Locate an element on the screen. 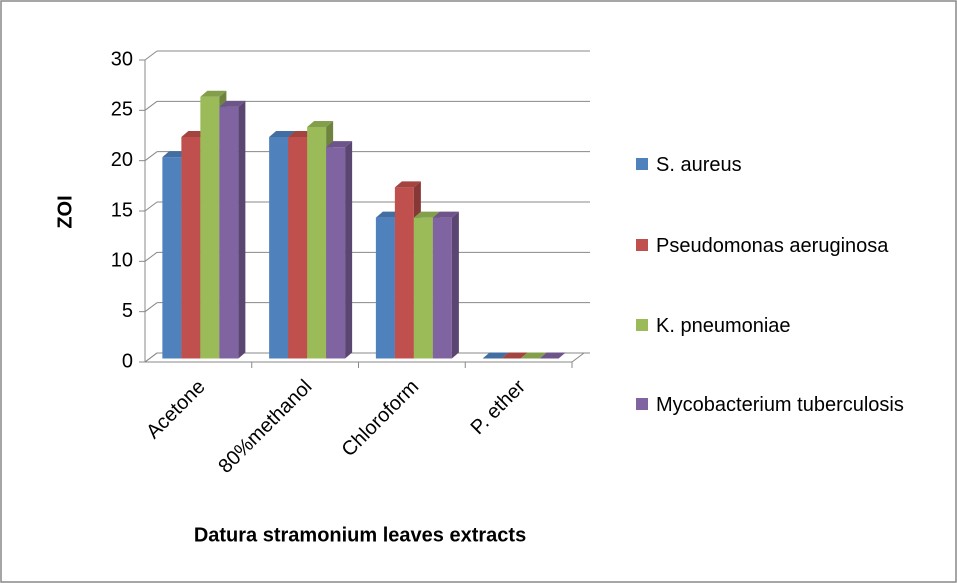 Image resolution: width=957 pixels, height=583 pixels. y-tick-label: 5 is located at coordinates (127, 311).